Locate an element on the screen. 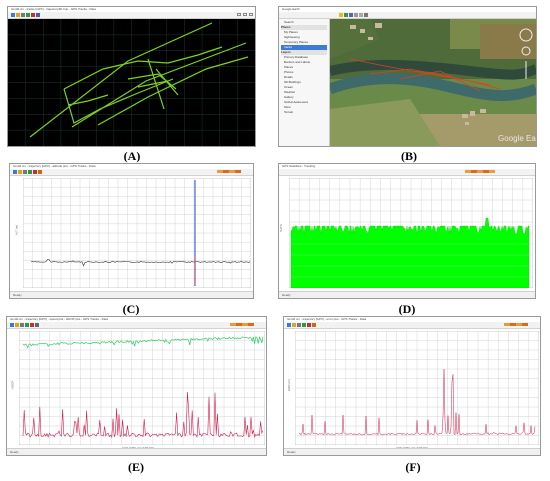 The height and width of the screenshot is (481, 550). panel-d-toolbar is located at coordinates (407, 172).